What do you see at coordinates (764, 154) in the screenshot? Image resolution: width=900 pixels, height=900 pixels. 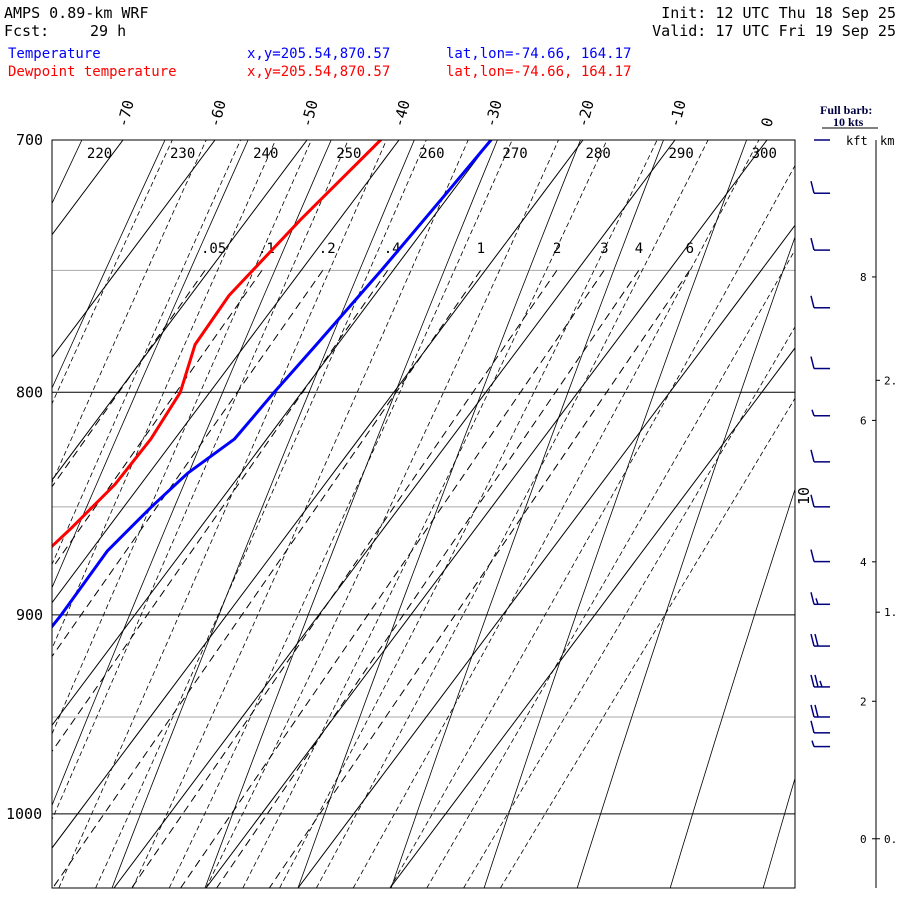 I see `isentrope-label: 300` at bounding box center [764, 154].